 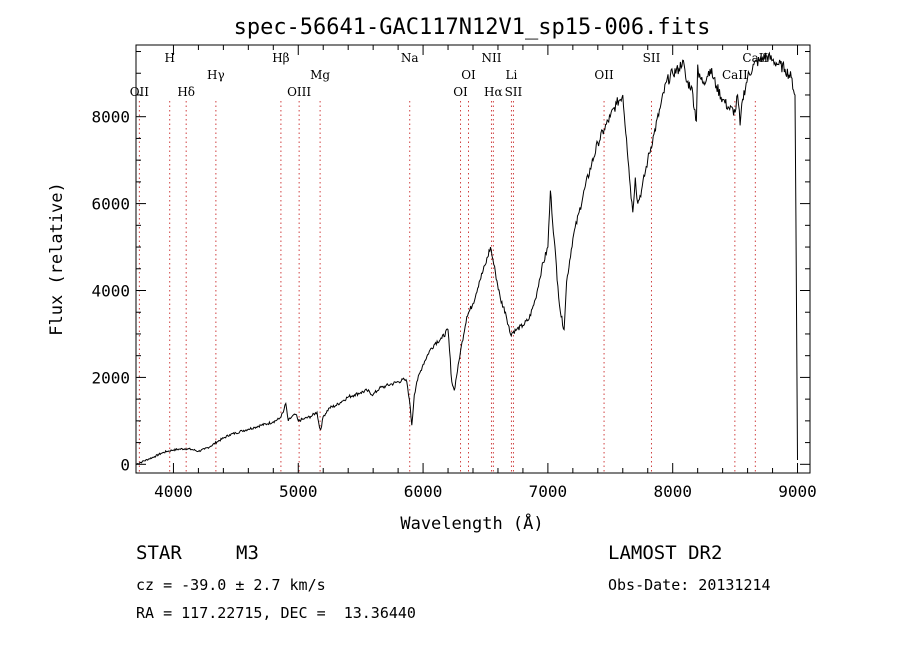 What do you see at coordinates (276, 613) in the screenshot?
I see `sky-coordinates: RA = 117.22715, DEC = 13.36440` at bounding box center [276, 613].